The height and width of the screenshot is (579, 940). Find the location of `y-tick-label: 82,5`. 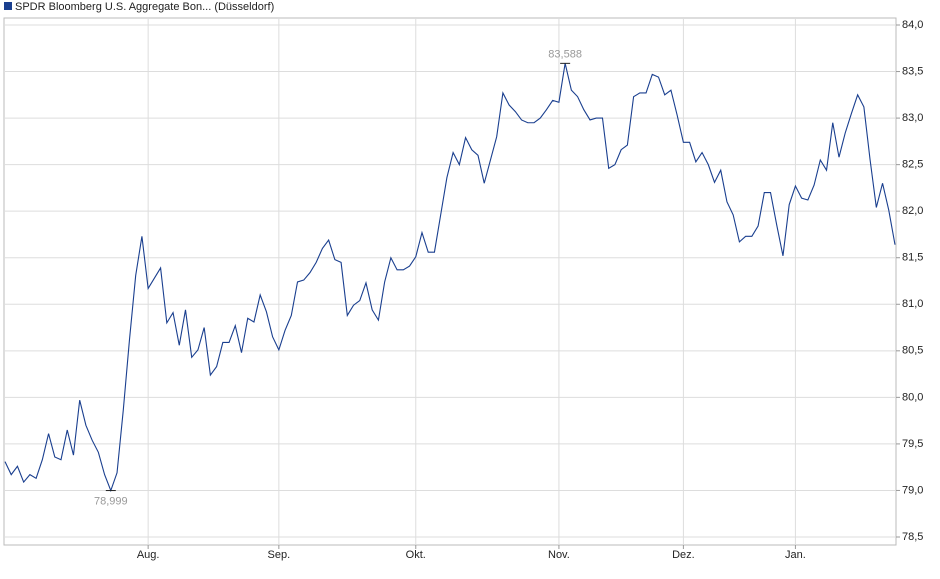

y-tick-label: 82,5 is located at coordinates (912, 165).